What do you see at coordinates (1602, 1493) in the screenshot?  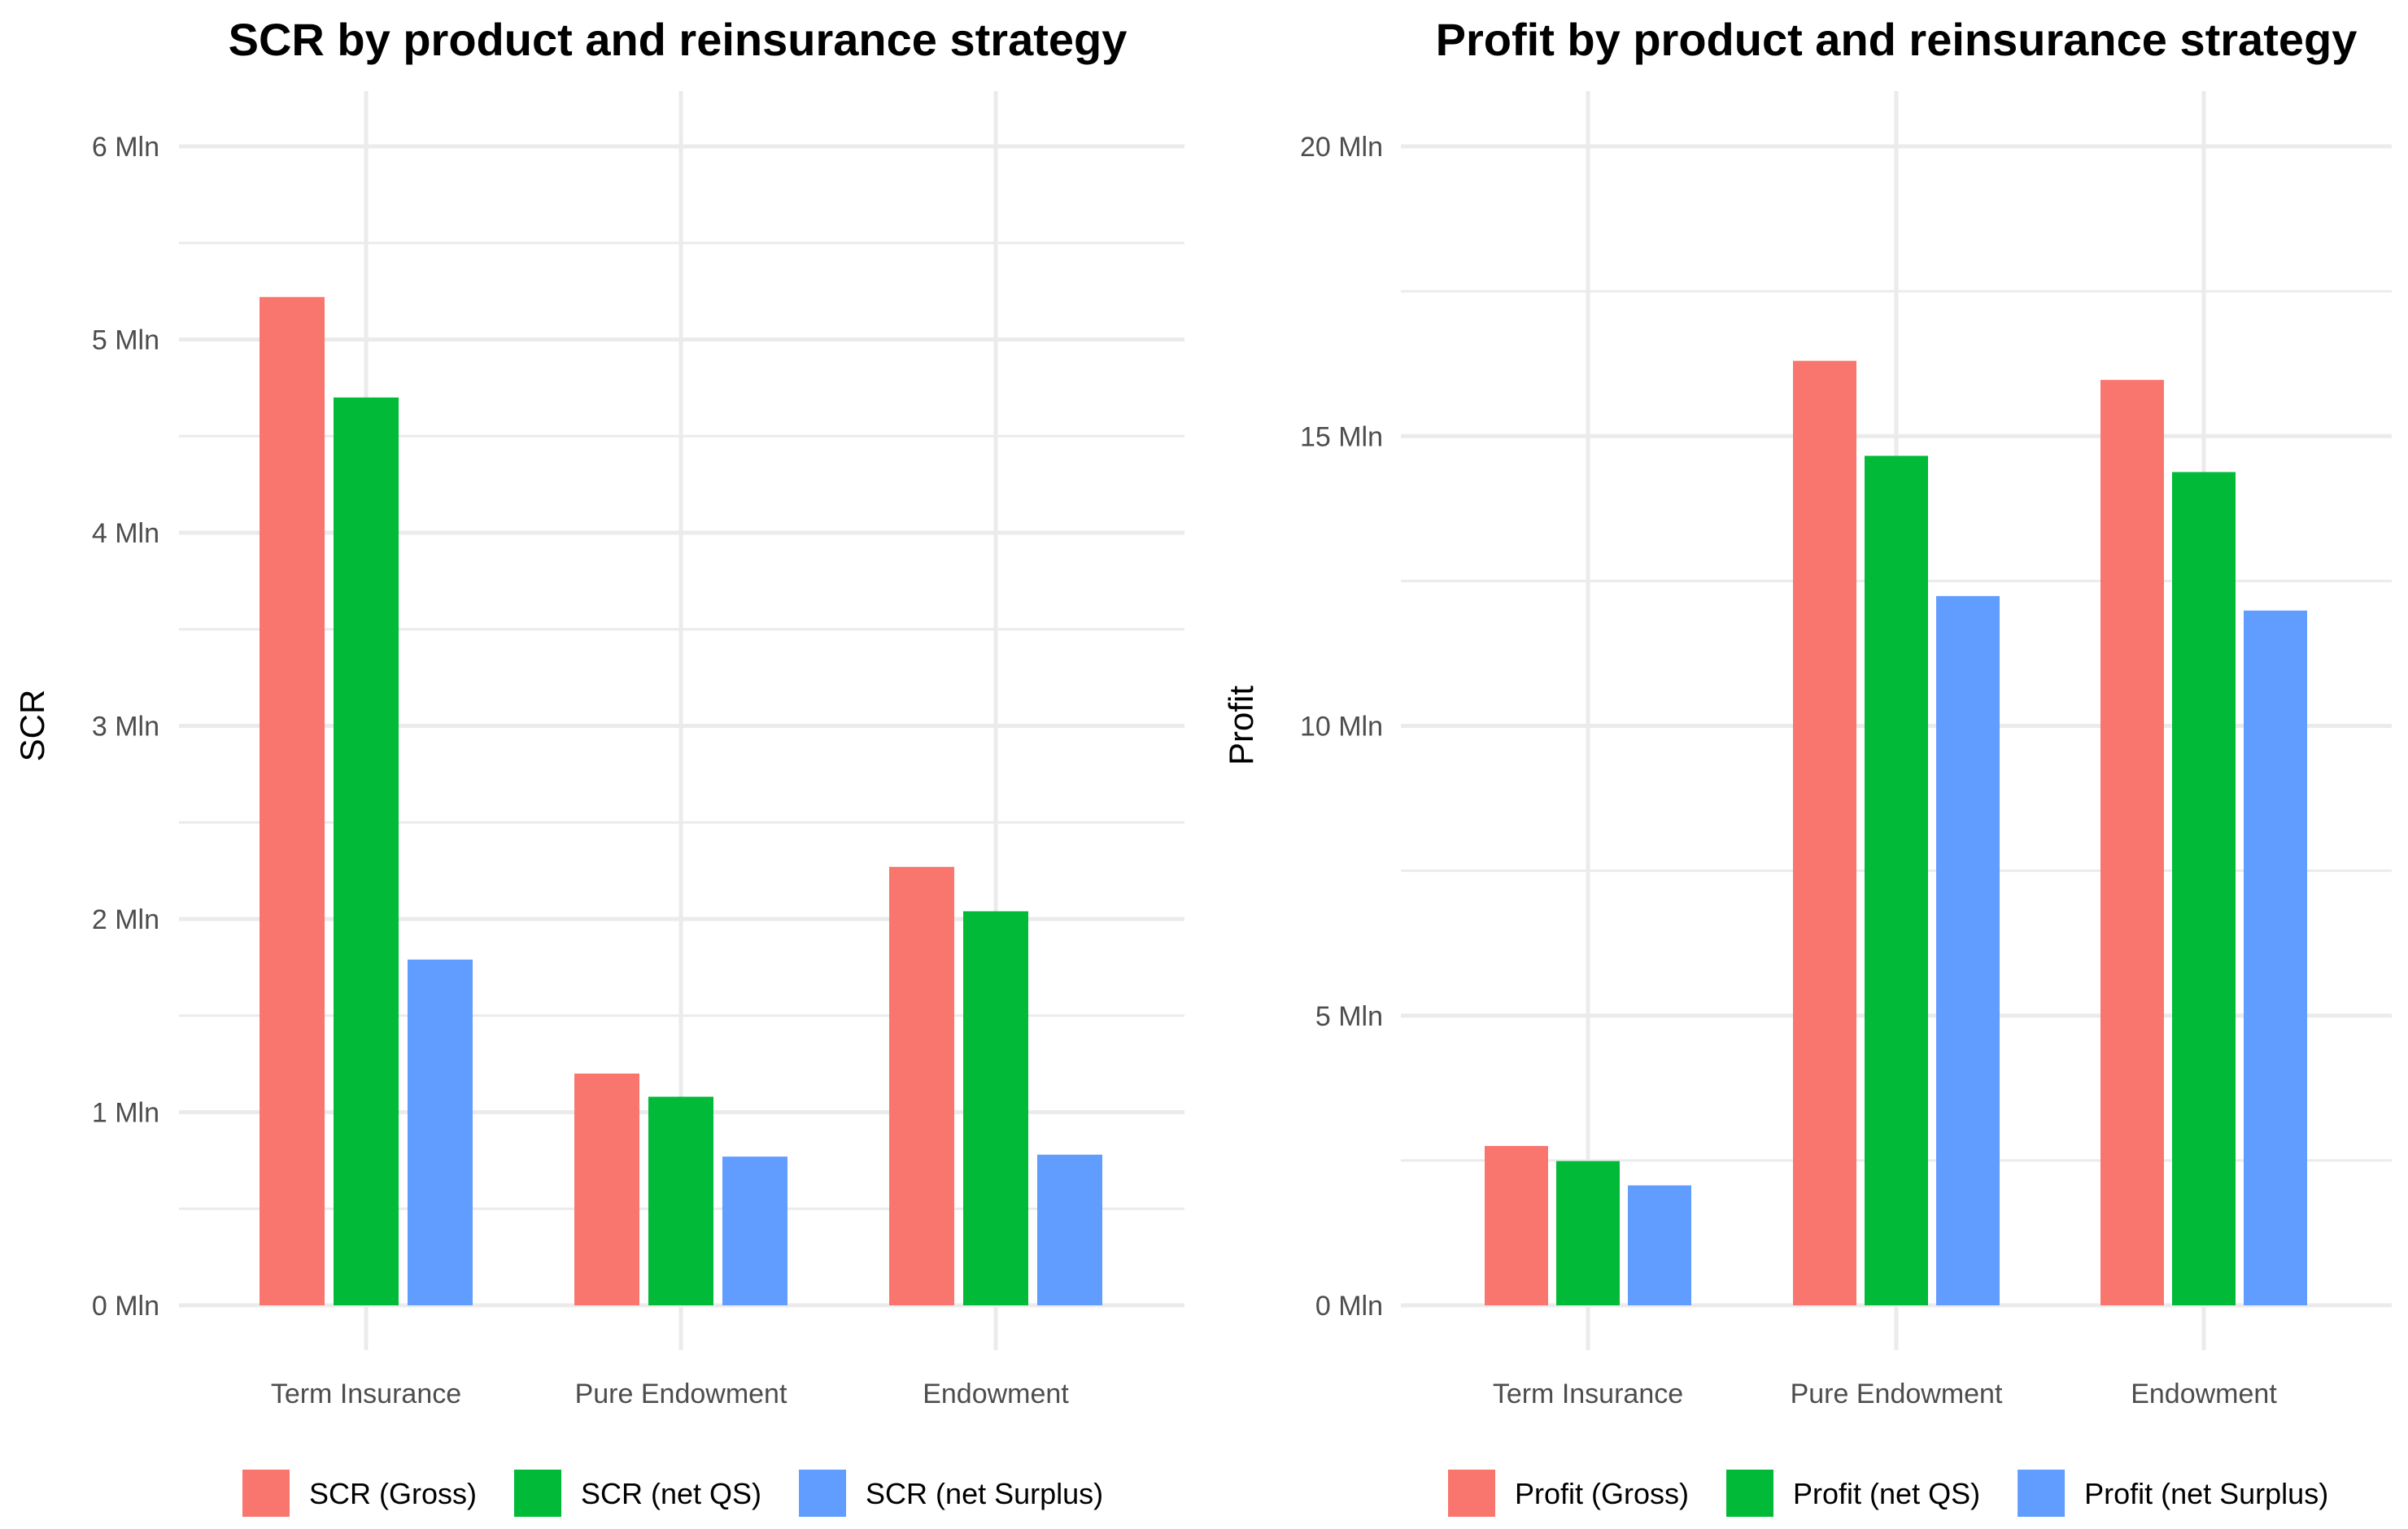 I see `profit-legend-label: Profit (Gross)` at bounding box center [1602, 1493].